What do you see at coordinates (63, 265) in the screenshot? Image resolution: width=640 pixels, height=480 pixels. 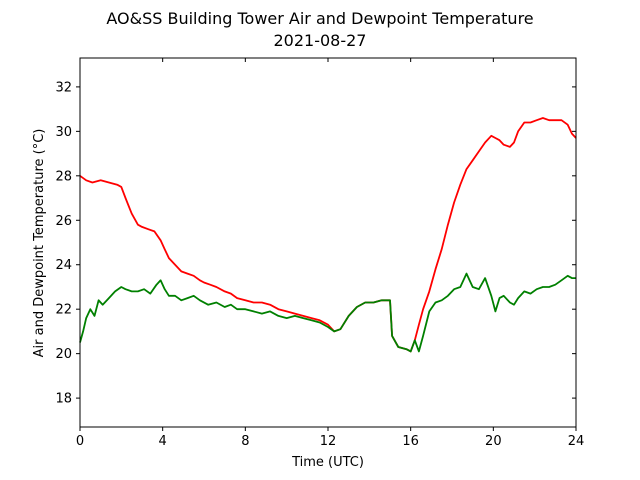 I see `y-tick-label: 24` at bounding box center [63, 265].